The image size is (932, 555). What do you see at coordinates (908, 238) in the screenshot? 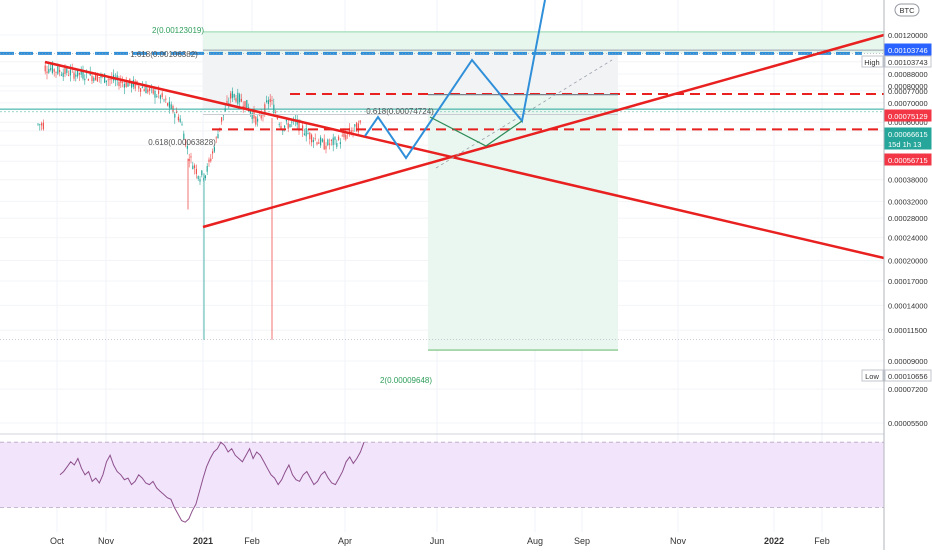
I see `price-tick-label: 0.00024000` at bounding box center [908, 238].